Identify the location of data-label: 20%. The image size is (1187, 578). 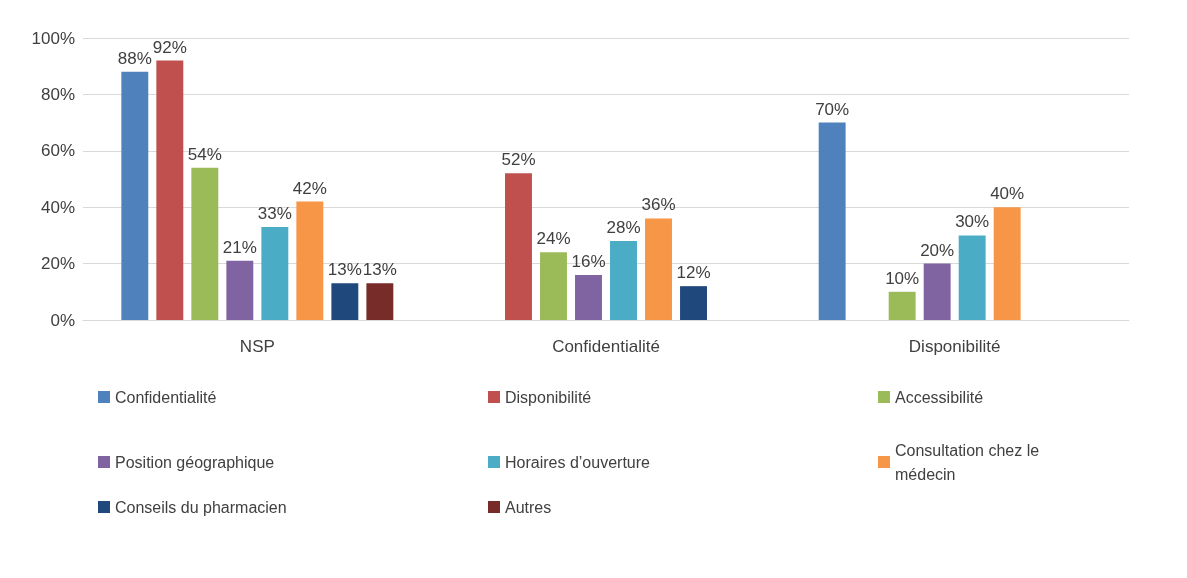
(937, 250).